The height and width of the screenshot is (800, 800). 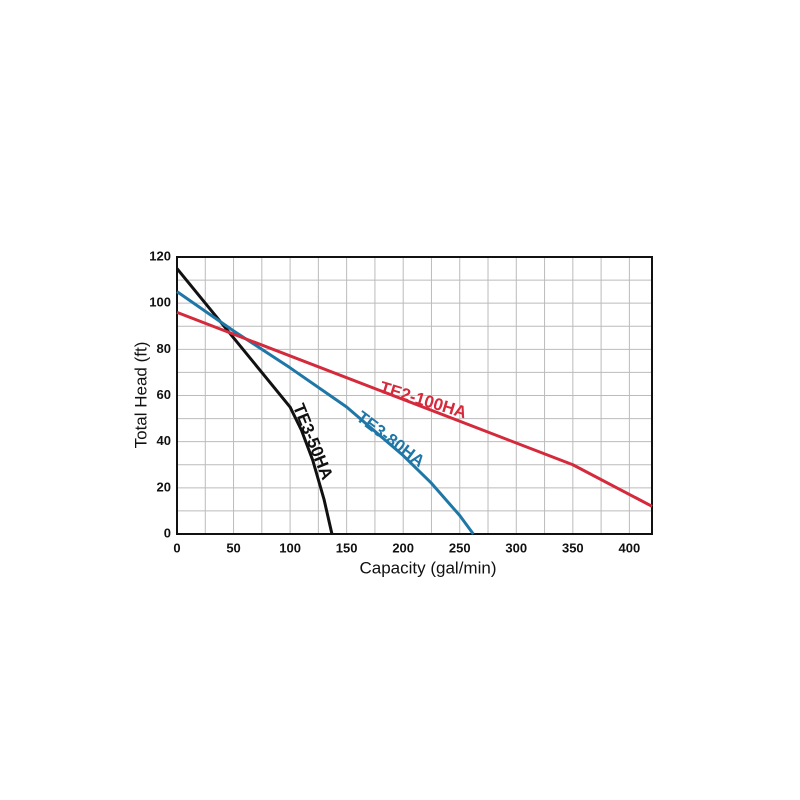 I want to click on y-tick-label: 80, so click(x=164, y=348).